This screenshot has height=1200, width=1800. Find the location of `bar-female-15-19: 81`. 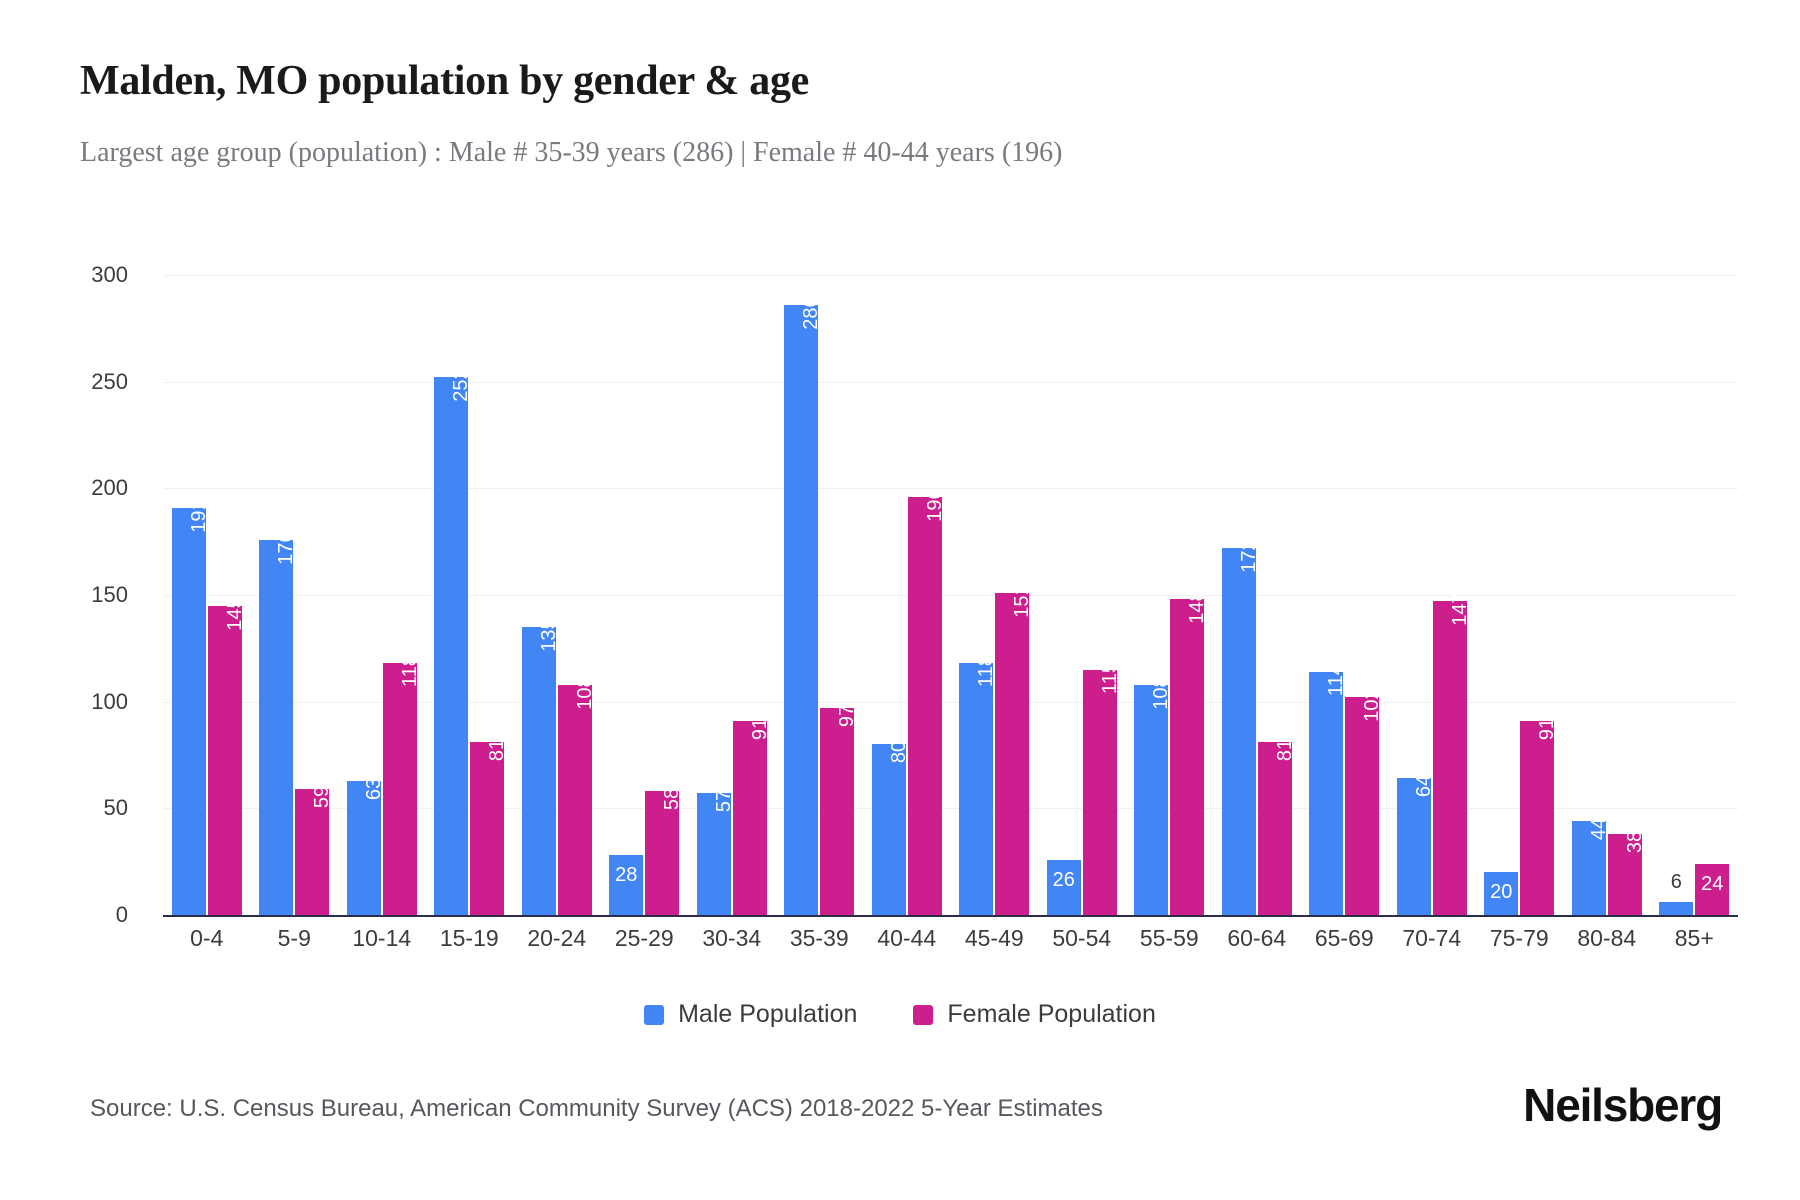

bar-female-15-19: 81 is located at coordinates (489, 827).